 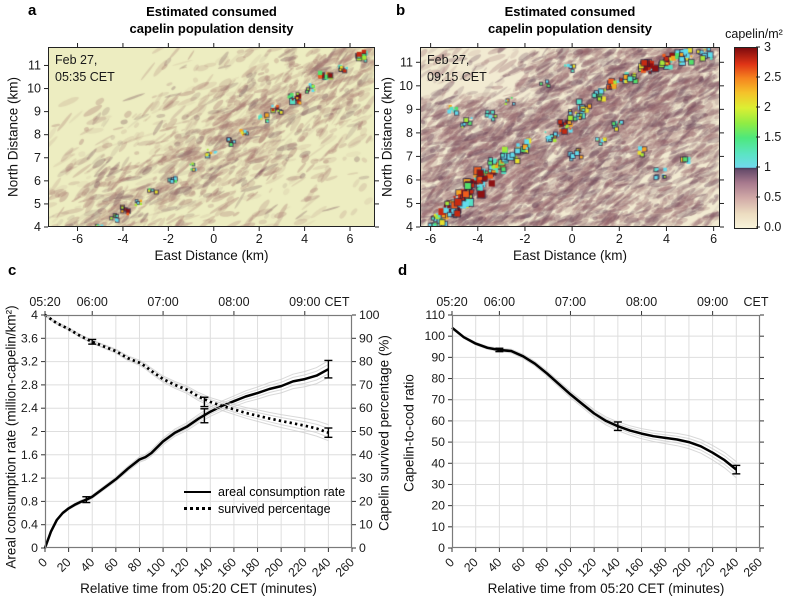 I want to click on panel-b-letter: b, so click(x=401, y=10).